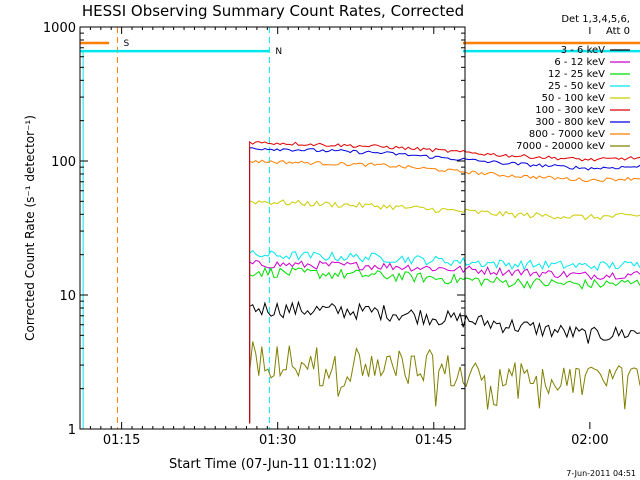  I want to click on series-line-7000-20000kev, so click(444, 382).